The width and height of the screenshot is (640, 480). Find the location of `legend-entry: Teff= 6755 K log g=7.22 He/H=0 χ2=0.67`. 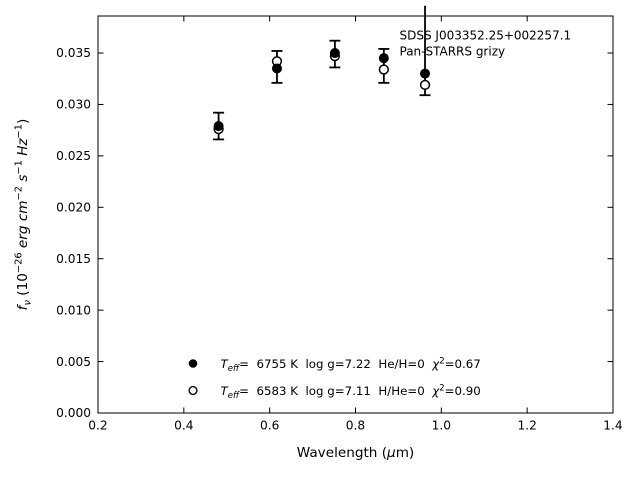

legend-entry: Teff= 6755 K log g=7.22 He/H=0 χ2=0.67 is located at coordinates (334, 365).